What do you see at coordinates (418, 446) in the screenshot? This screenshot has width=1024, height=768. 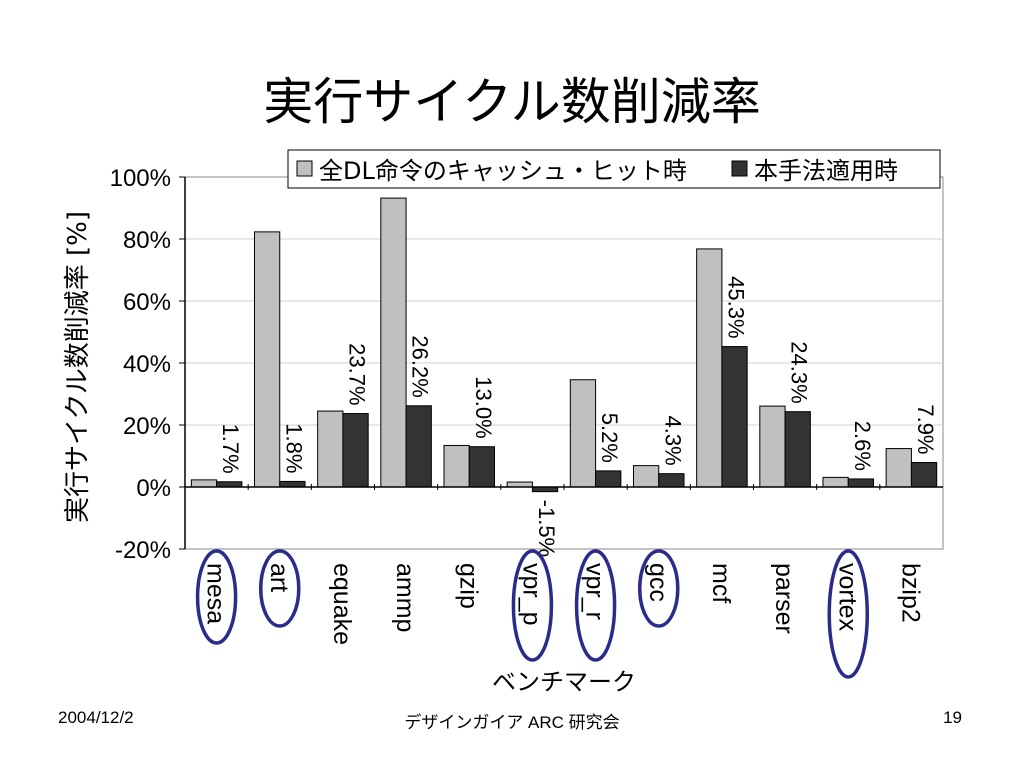 I see `bar-series2-ammp` at bounding box center [418, 446].